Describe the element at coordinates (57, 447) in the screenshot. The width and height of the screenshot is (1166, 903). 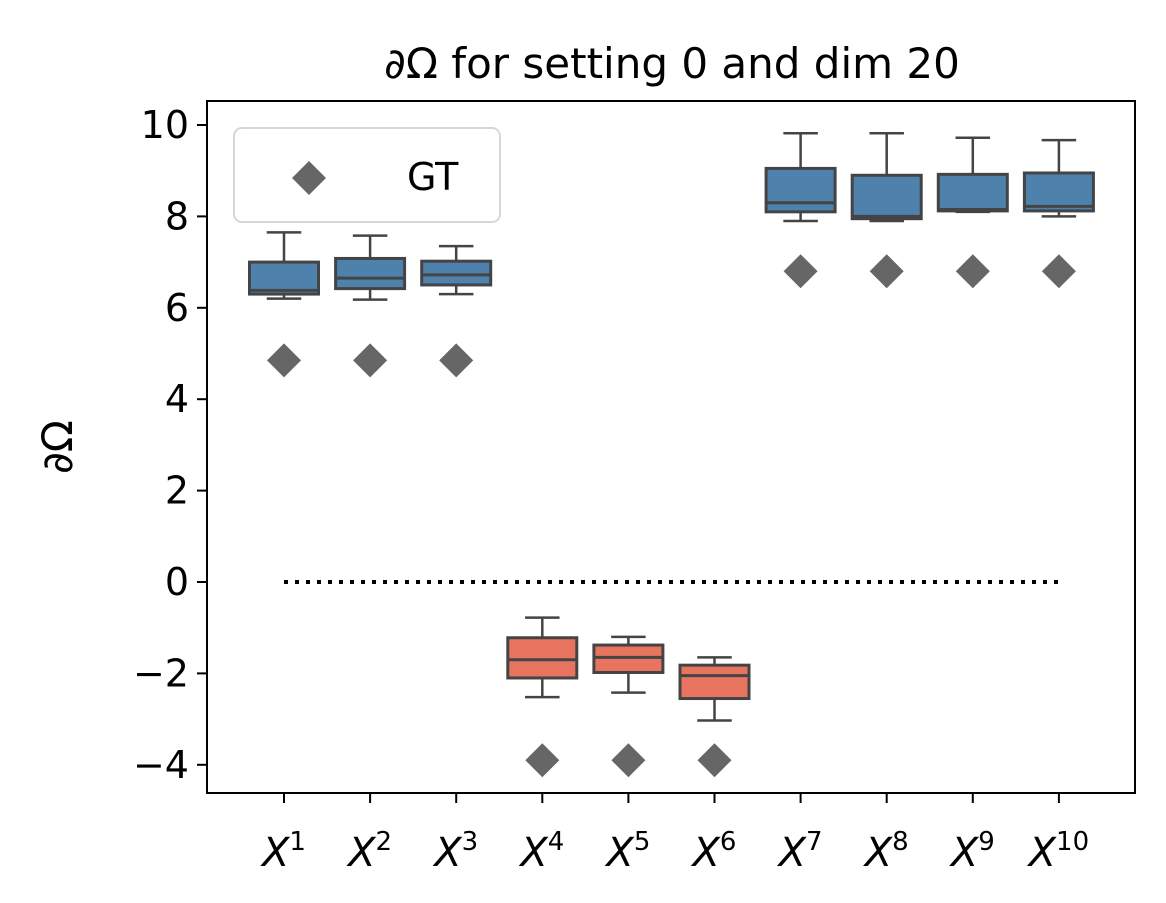
I see `y-axis-label: ∂Ω` at that location.